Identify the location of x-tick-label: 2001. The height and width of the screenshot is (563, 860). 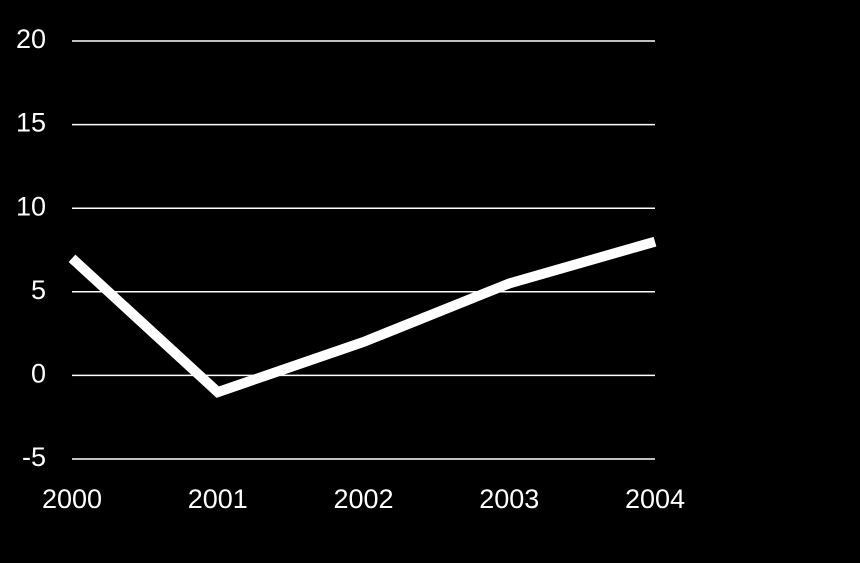
(218, 499).